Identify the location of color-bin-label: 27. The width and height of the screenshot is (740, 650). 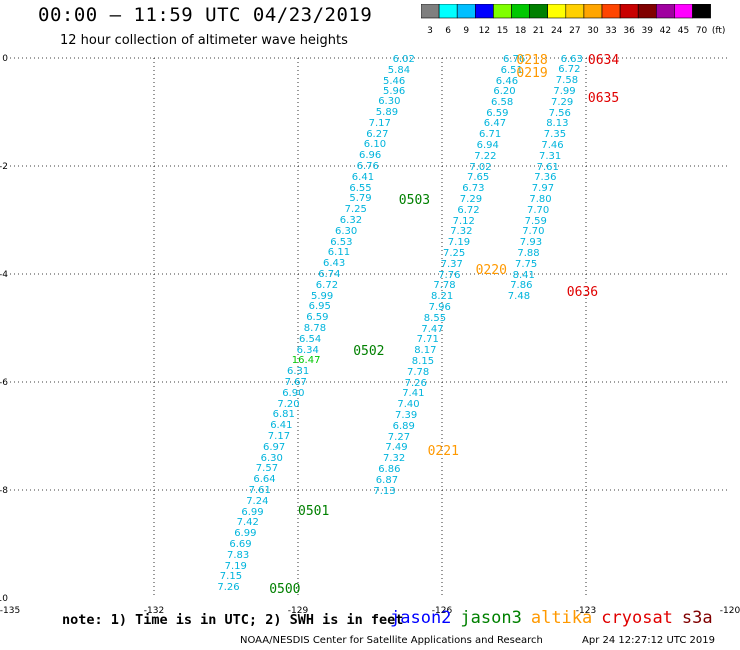
(574, 31).